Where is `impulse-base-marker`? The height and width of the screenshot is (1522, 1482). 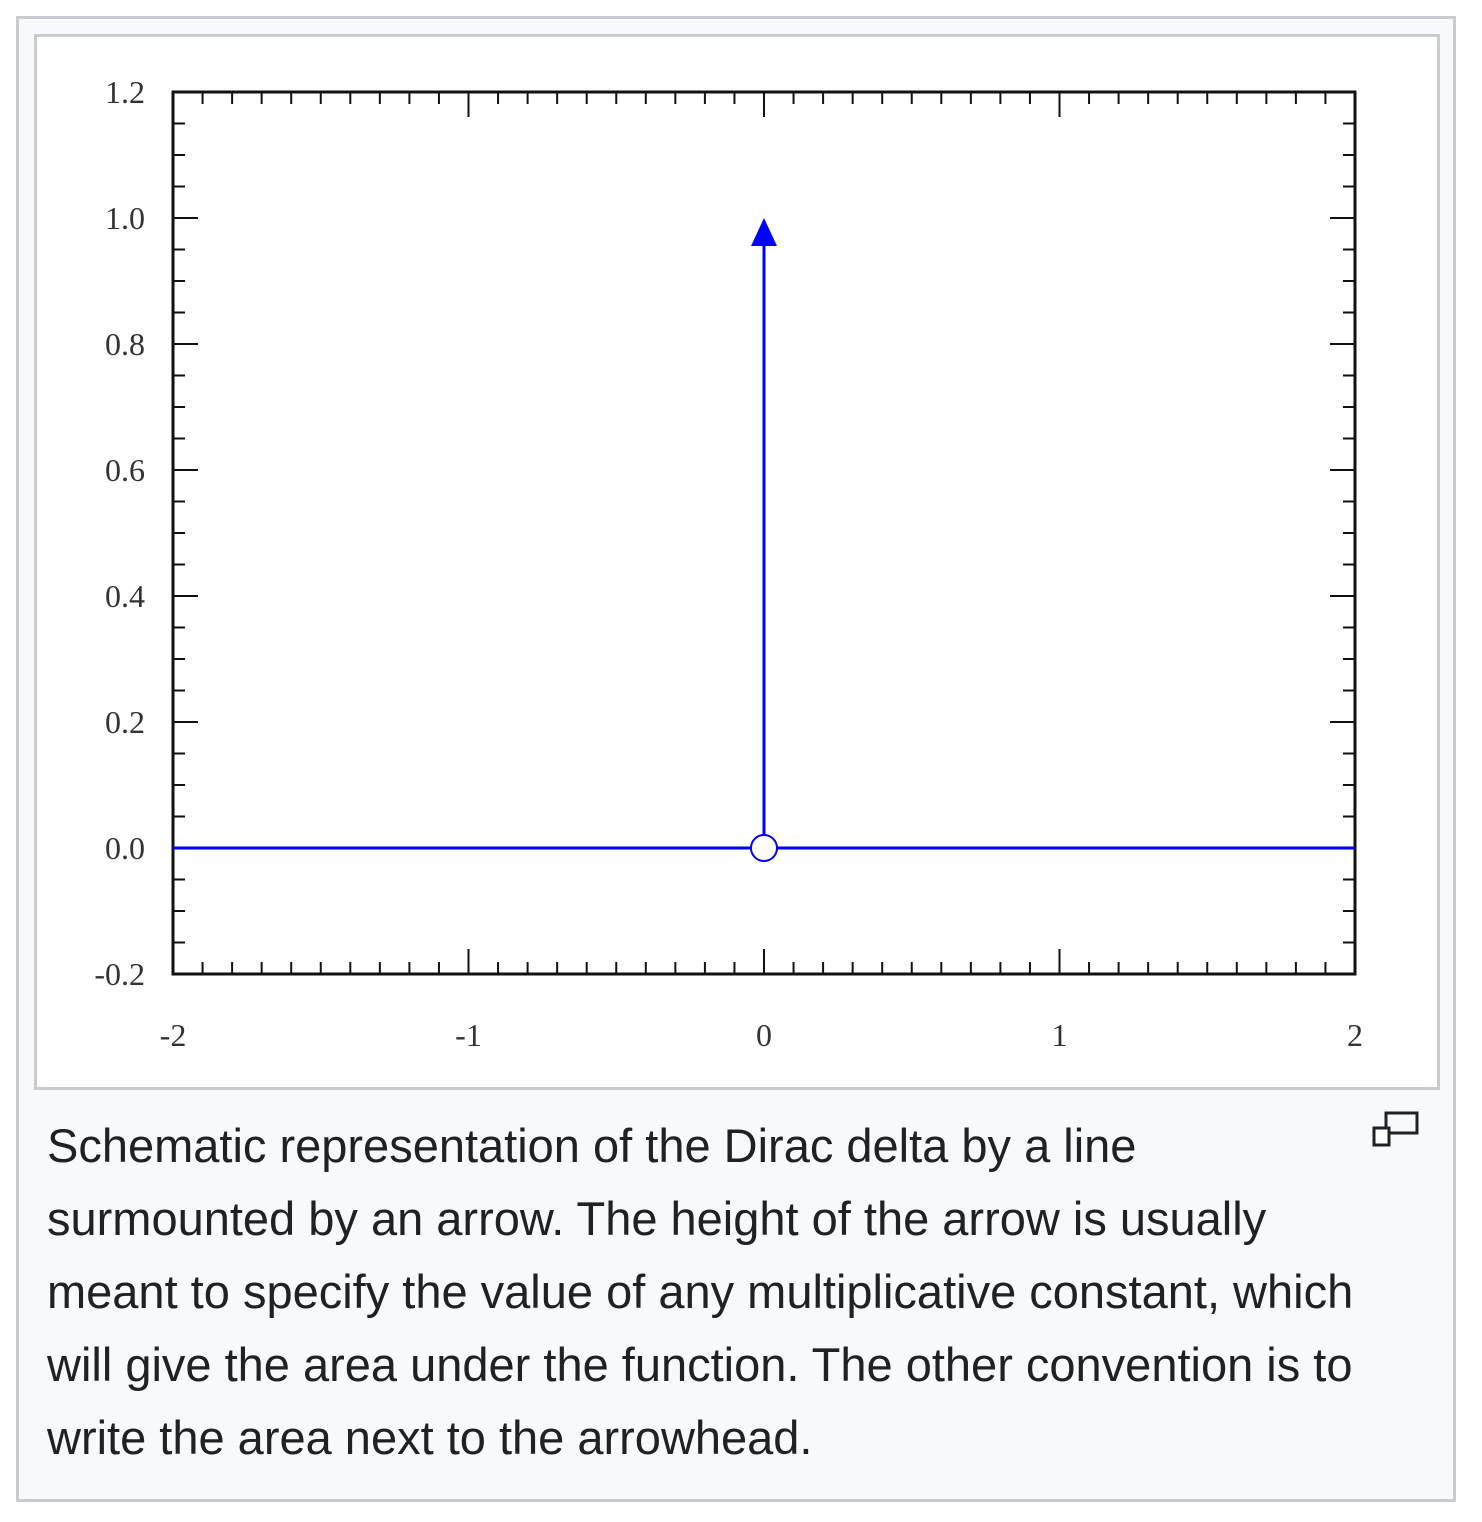 impulse-base-marker is located at coordinates (764, 848).